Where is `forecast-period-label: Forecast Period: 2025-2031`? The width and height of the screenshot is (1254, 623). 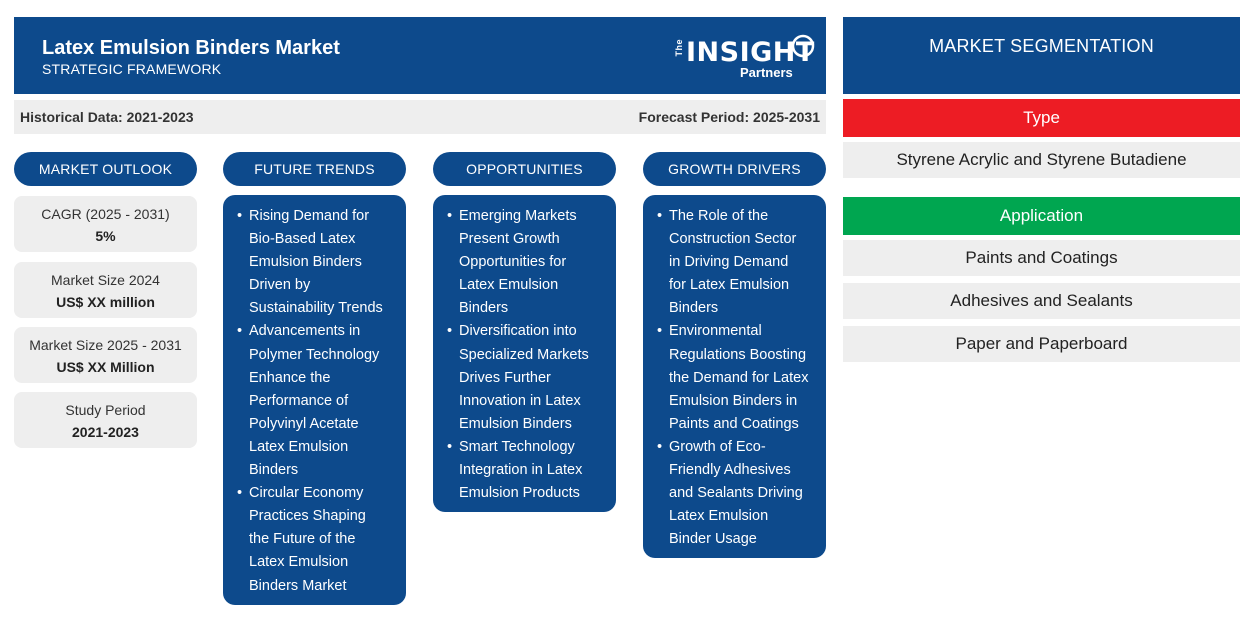 forecast-period-label: Forecast Period: 2025-2031 is located at coordinates (729, 117).